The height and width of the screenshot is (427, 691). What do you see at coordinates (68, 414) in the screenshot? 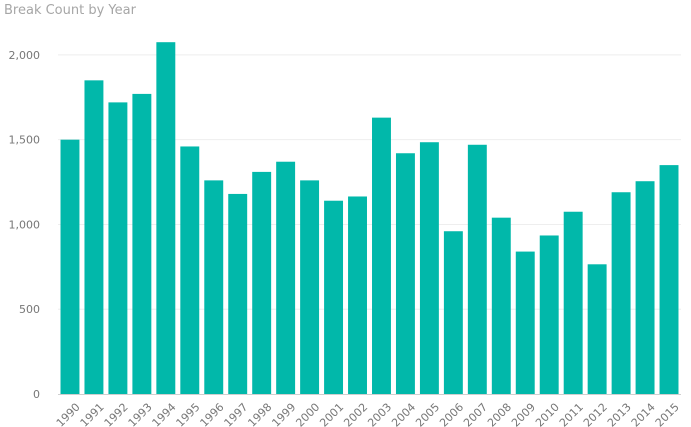
I see `x-tick-label: 1990` at bounding box center [68, 414].